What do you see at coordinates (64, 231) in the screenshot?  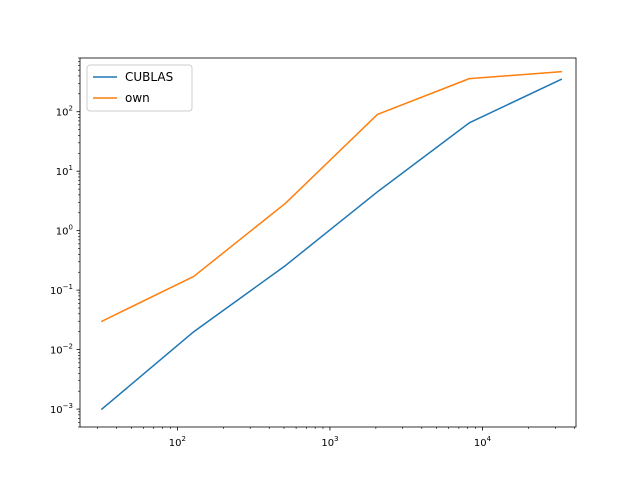 I see `y-tick-label: 10⁰` at bounding box center [64, 231].